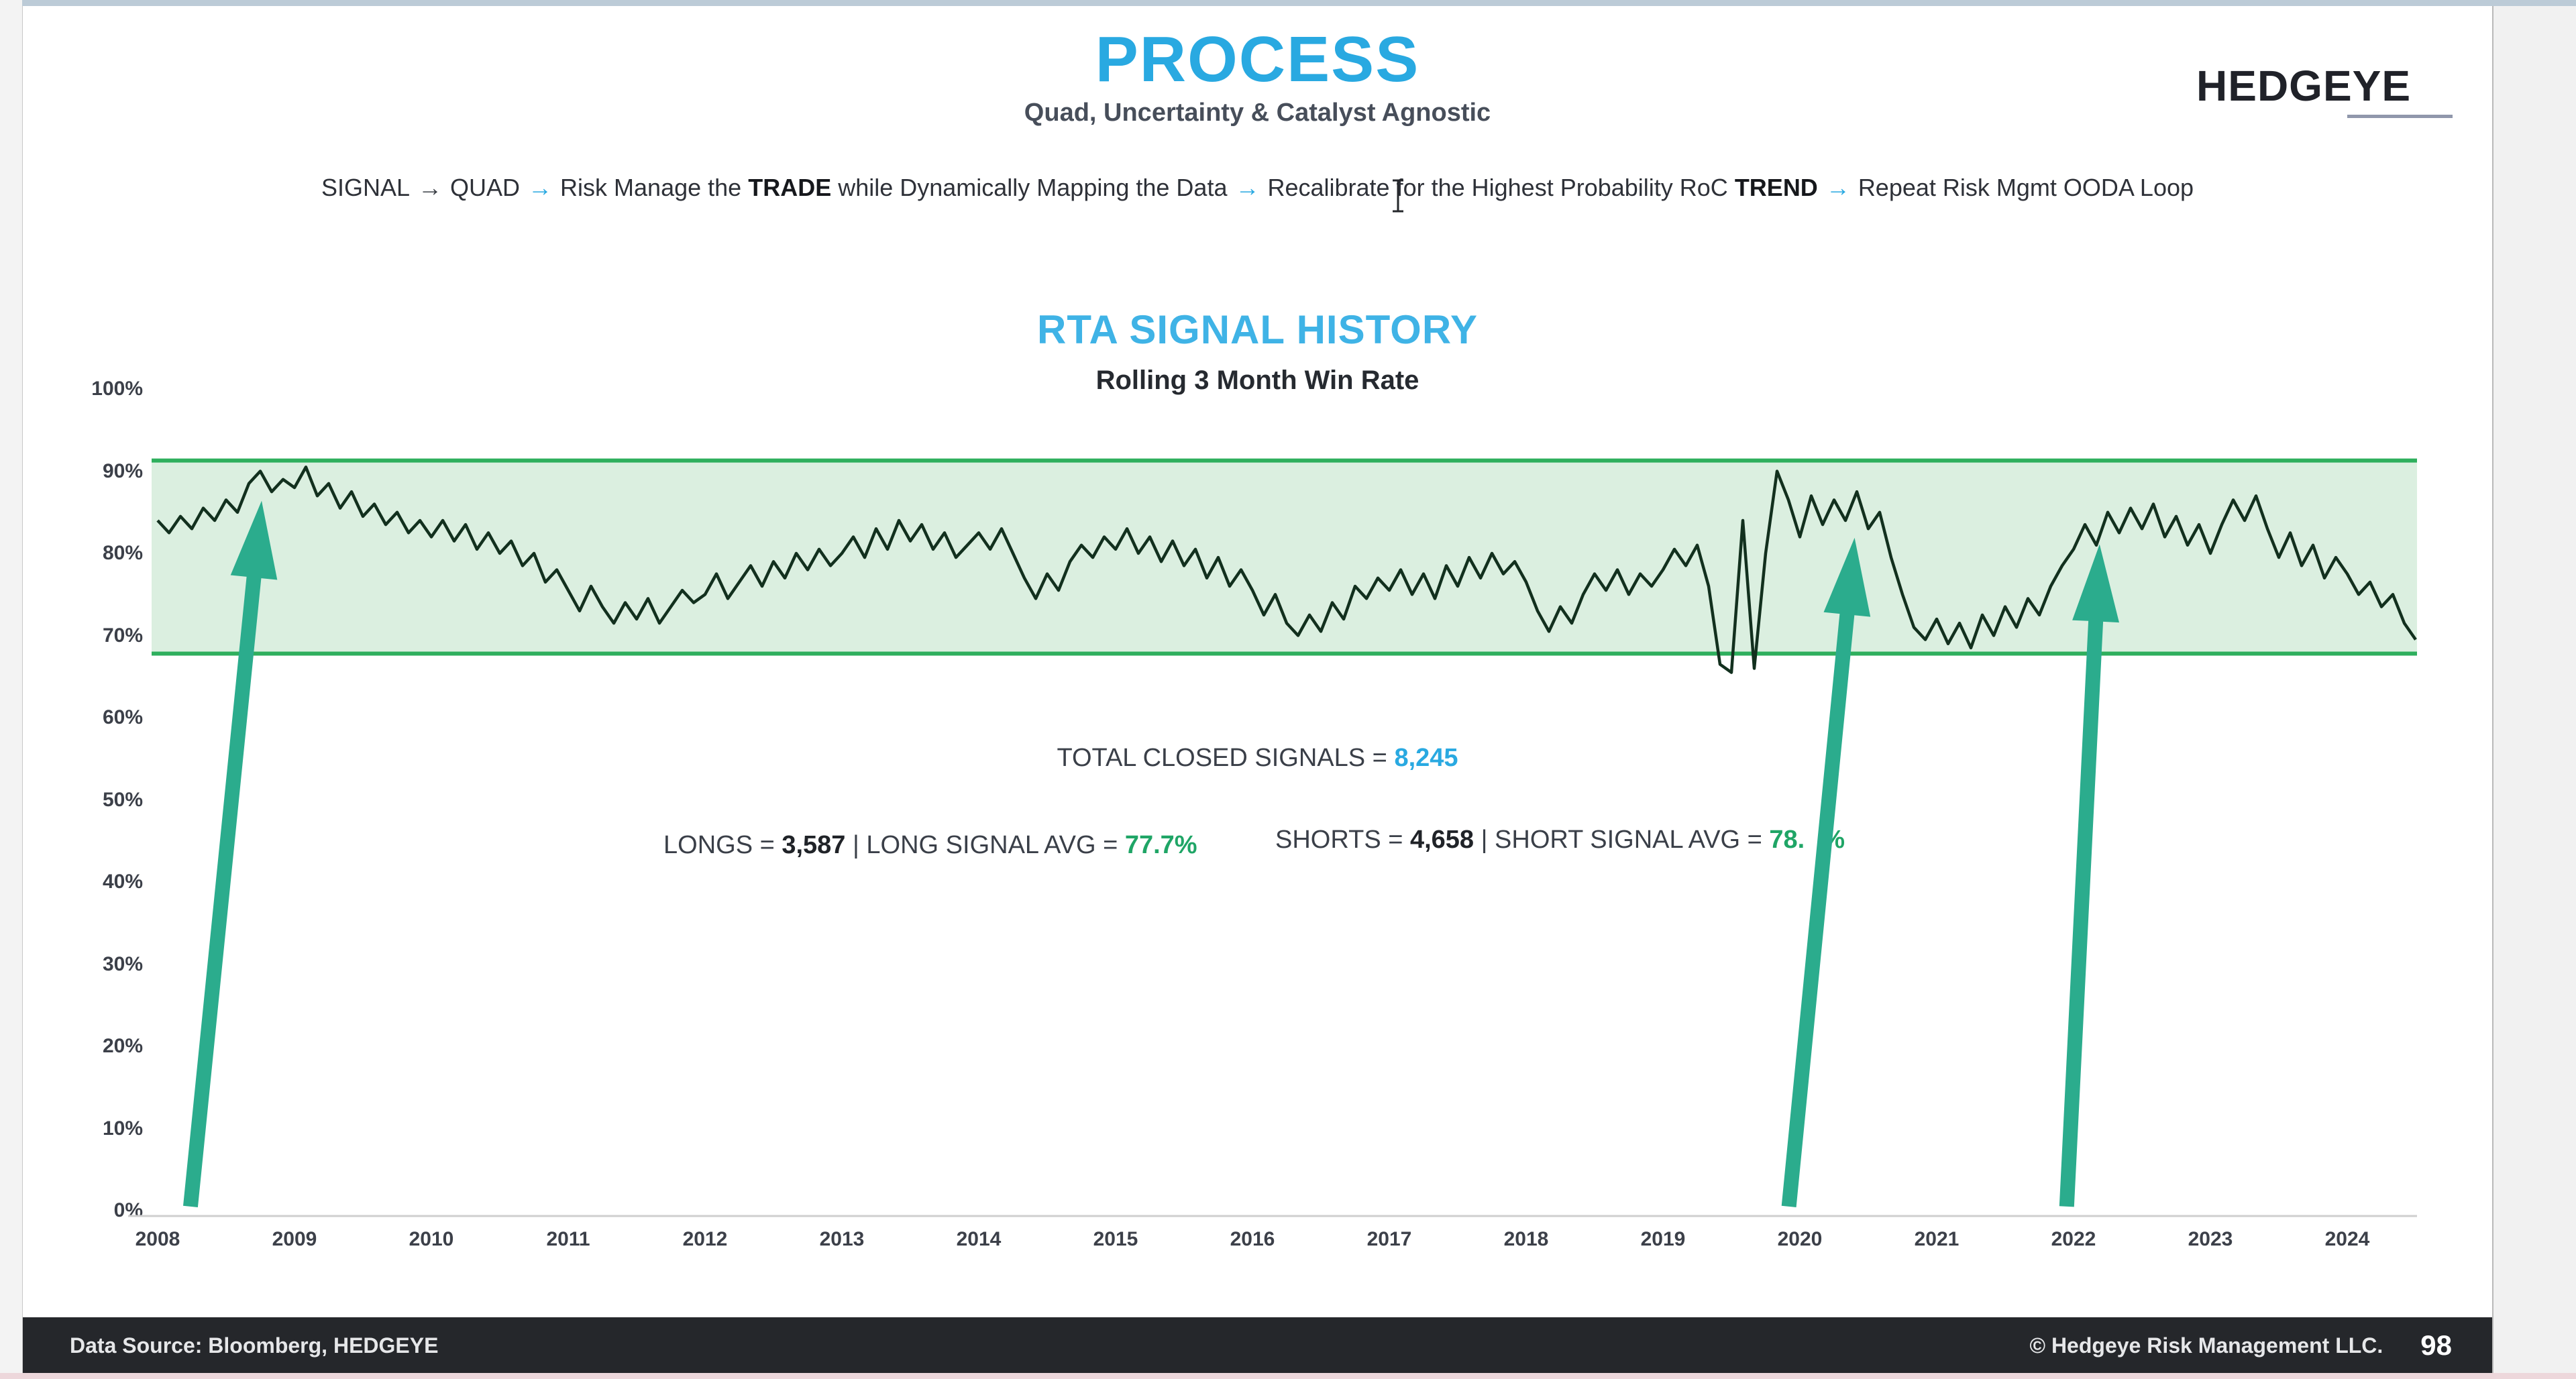  What do you see at coordinates (1441, 840) in the screenshot?
I see `shorts-value: 4,658` at bounding box center [1441, 840].